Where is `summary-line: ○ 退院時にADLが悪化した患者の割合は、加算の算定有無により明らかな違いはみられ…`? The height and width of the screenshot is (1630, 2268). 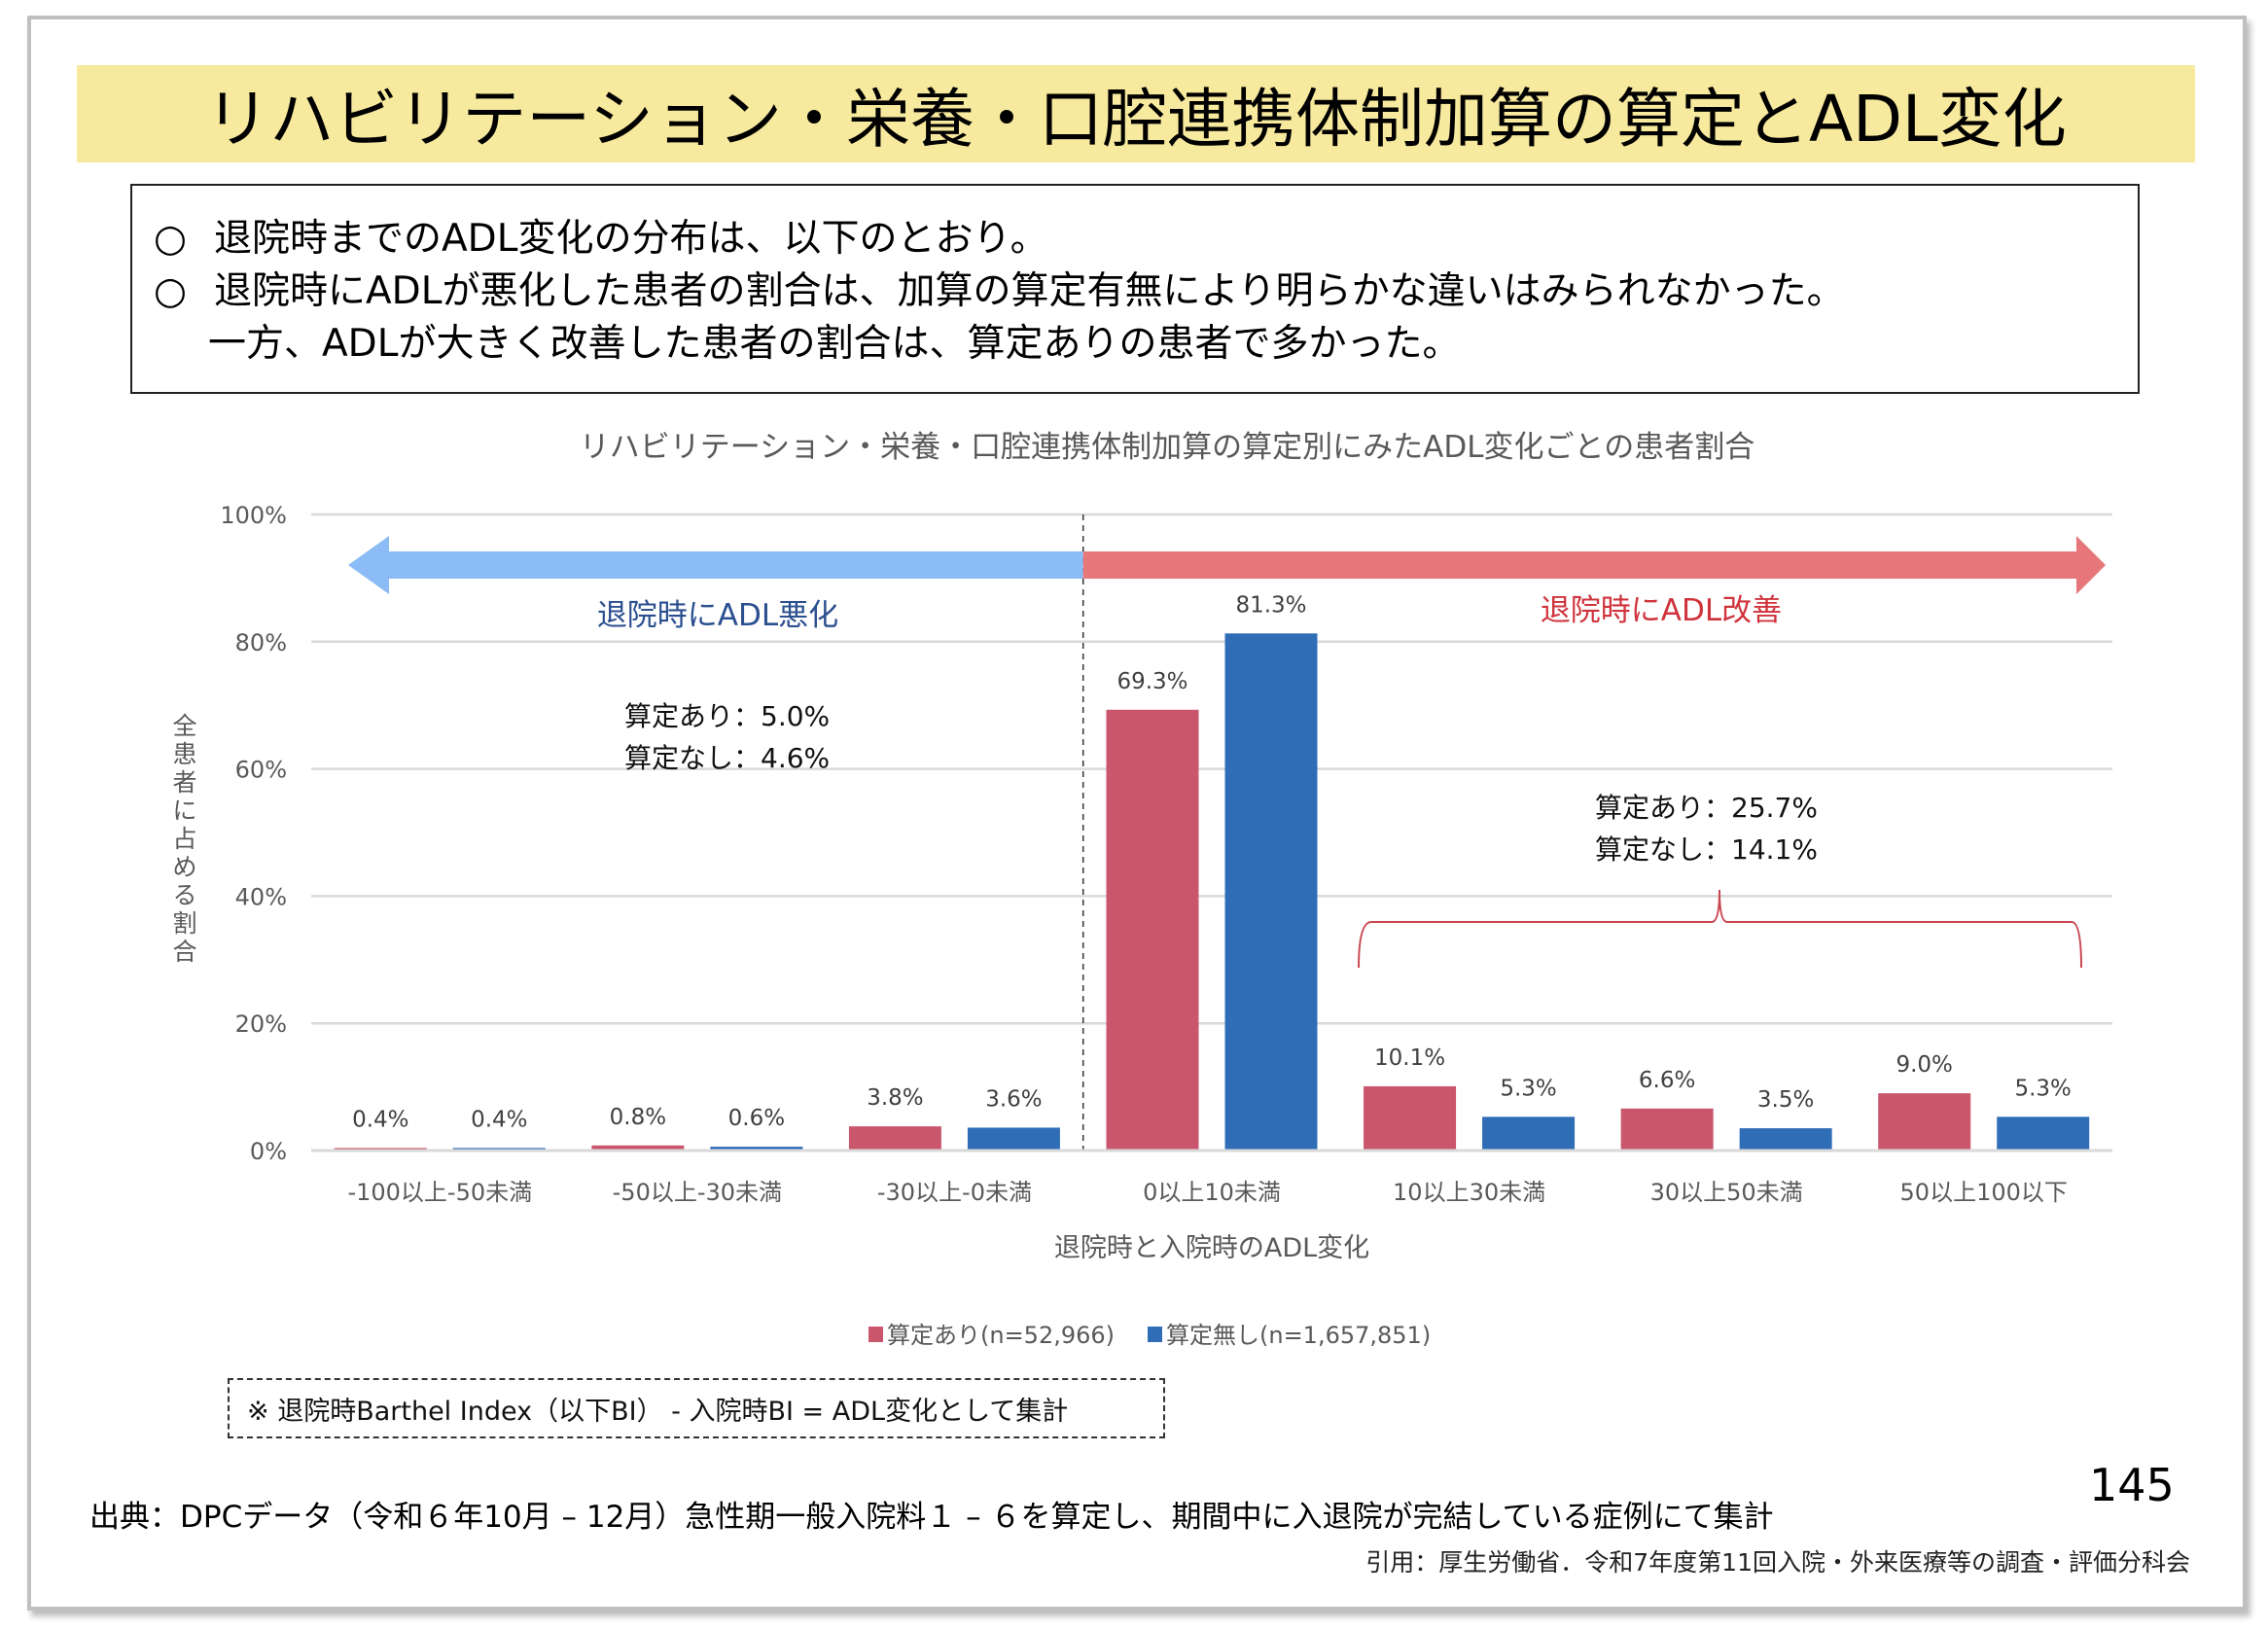
summary-line: ○ 退院時にADLが悪化した患者の割合は、加算の算定有無により明らかな違いはみられ… is located at coordinates (1136, 292).